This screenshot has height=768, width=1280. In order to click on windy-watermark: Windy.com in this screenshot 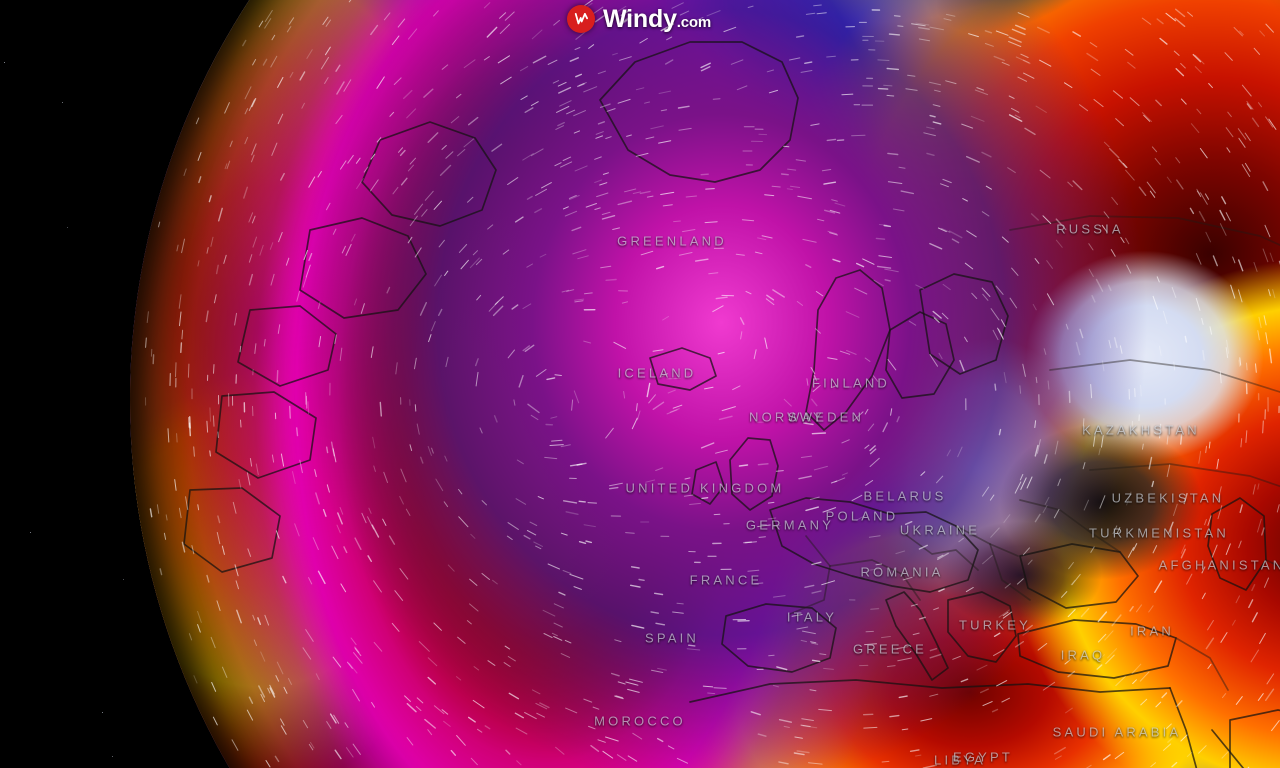, I will do `click(640, 19)`.